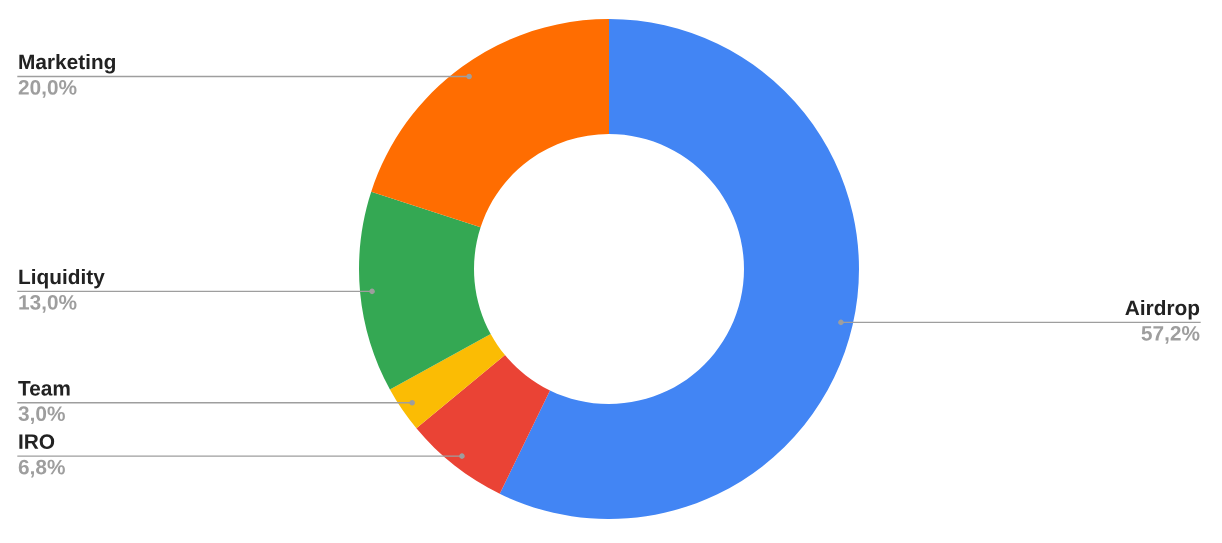  What do you see at coordinates (47, 89) in the screenshot?
I see `data-label: 20,0%` at bounding box center [47, 89].